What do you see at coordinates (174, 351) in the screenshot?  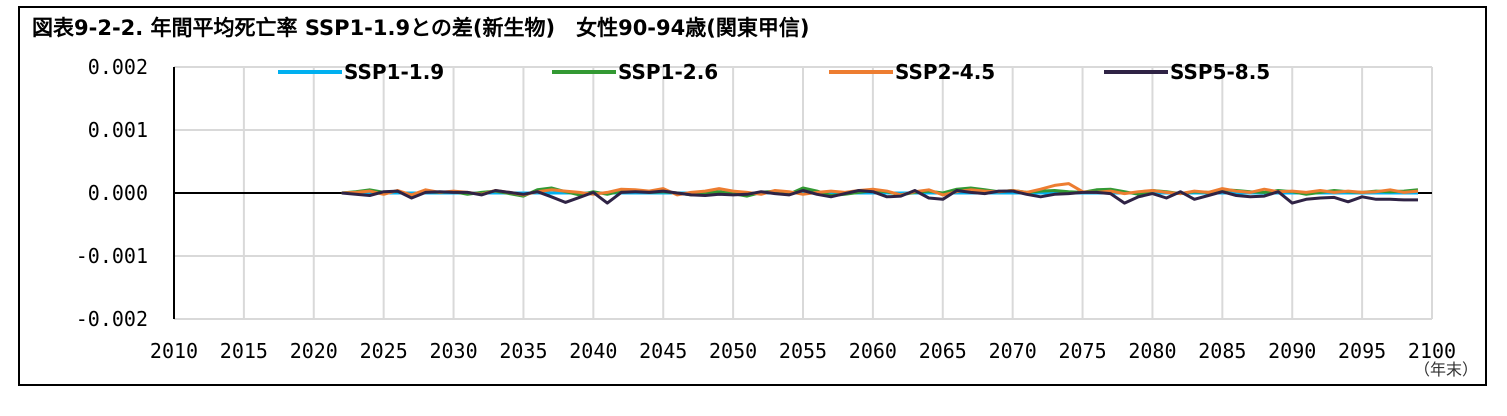 I see `x-tick-label: 2010` at bounding box center [174, 351].